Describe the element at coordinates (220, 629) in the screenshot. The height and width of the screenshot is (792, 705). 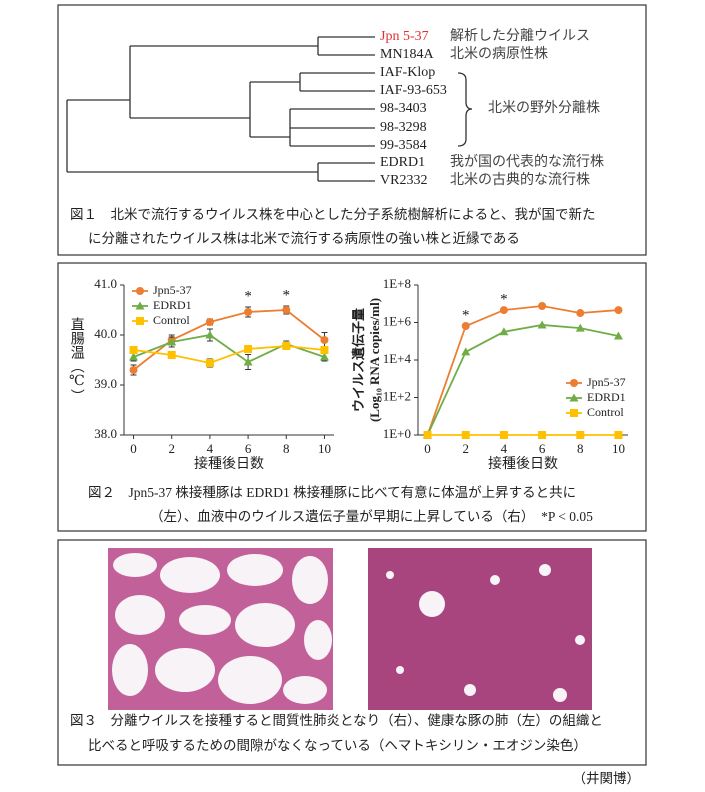
I see `micrograph-healthy` at that location.